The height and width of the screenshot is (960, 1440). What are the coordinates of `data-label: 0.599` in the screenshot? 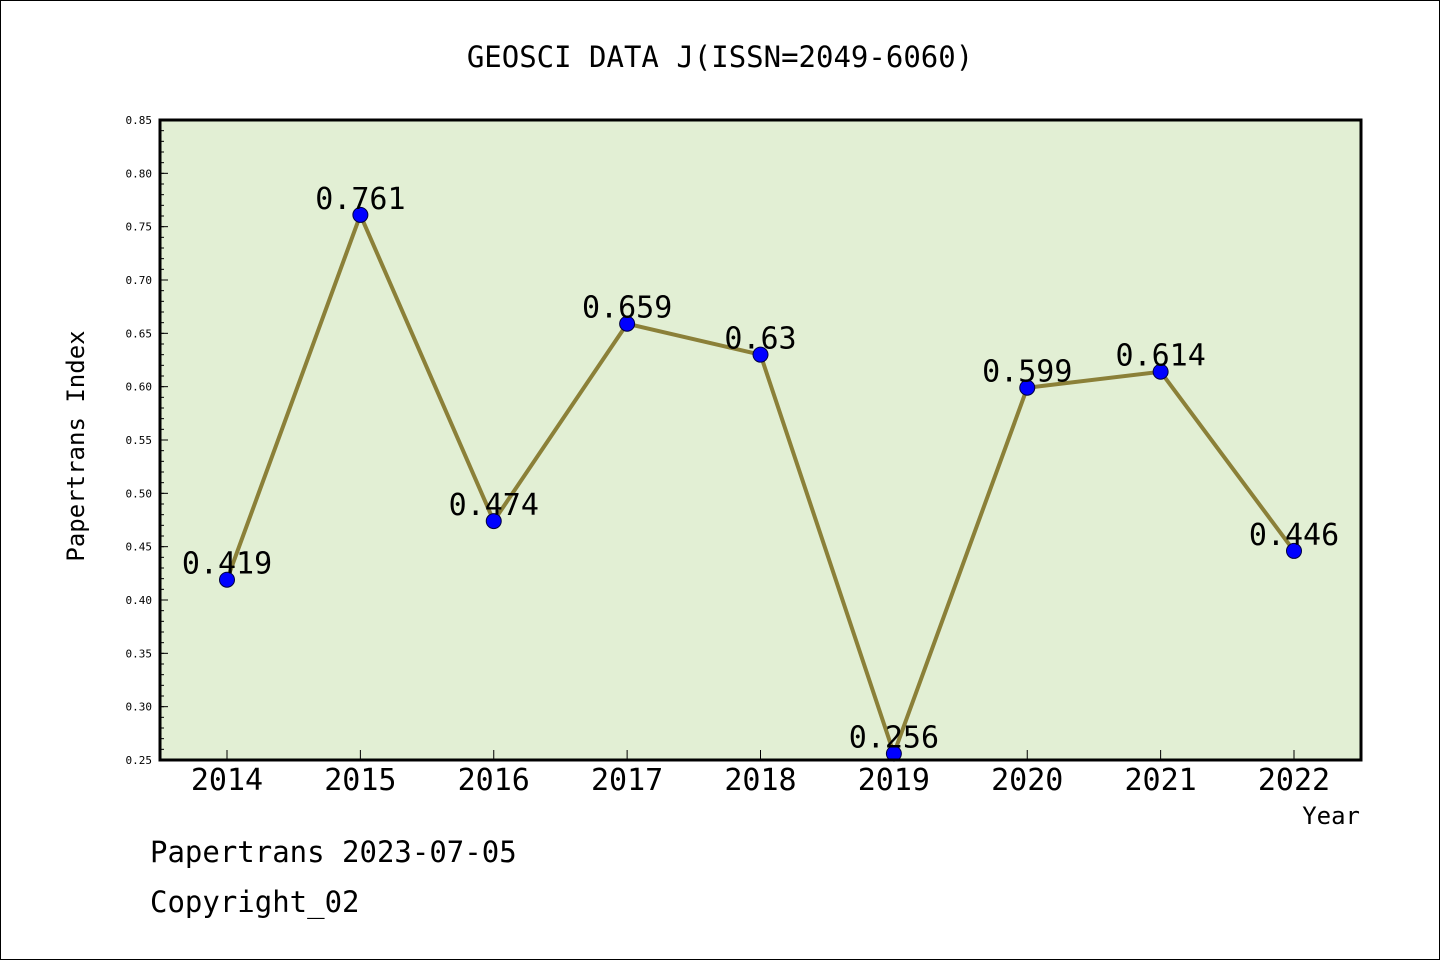 It's located at (1027, 372).